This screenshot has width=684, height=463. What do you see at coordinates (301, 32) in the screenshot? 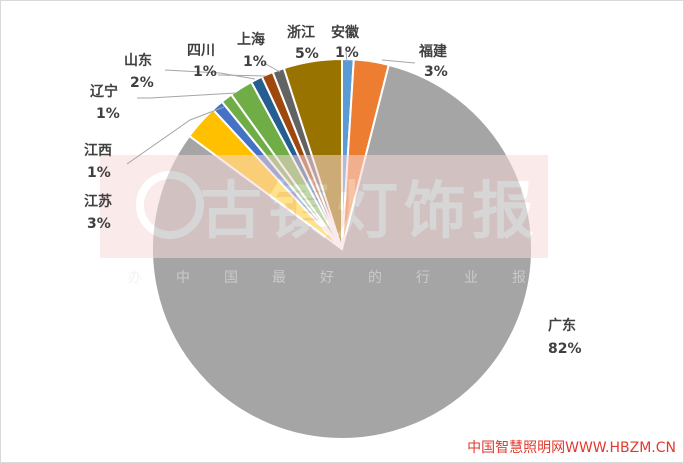
I see `label-zhejiang-name: 浙江` at bounding box center [301, 32].